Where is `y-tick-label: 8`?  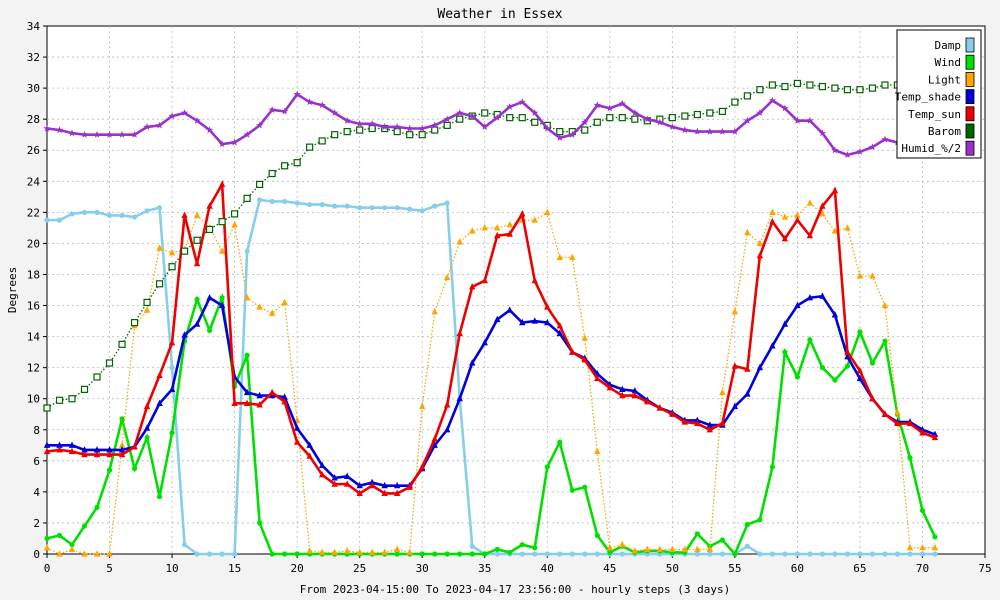 y-tick-label: 8 is located at coordinates (36, 430).